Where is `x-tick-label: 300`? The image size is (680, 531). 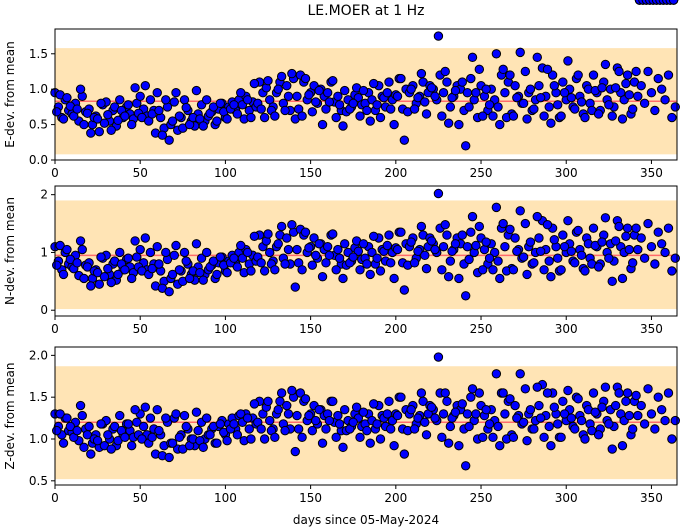
x-tick-label: 300 is located at coordinates (566, 329).